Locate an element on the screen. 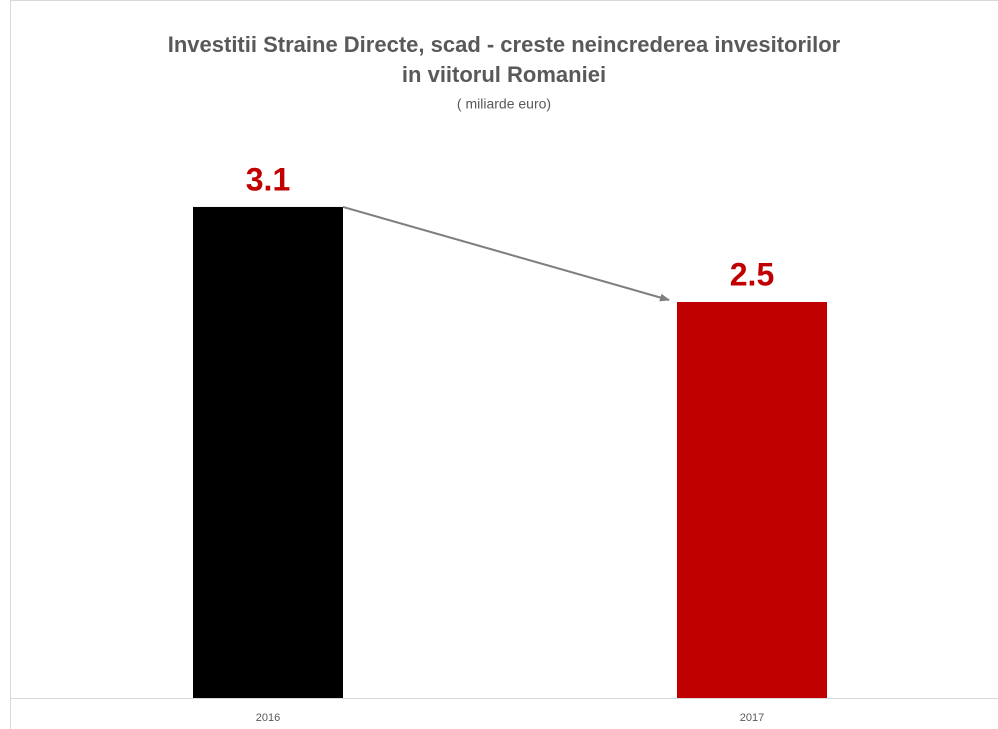 This screenshot has width=998, height=729. x-tick-label: 2016 is located at coordinates (268, 718).